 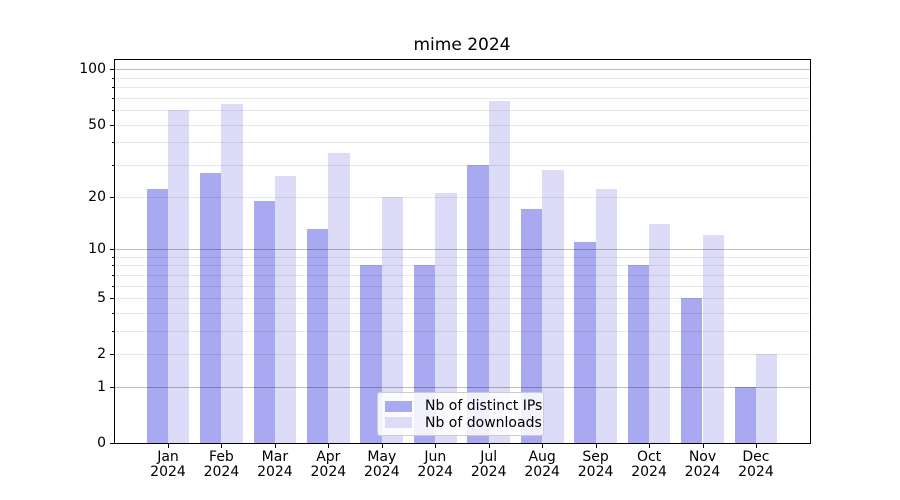 What do you see at coordinates (484, 406) in the screenshot?
I see `legend-label: Nb of distinct IPs` at bounding box center [484, 406].